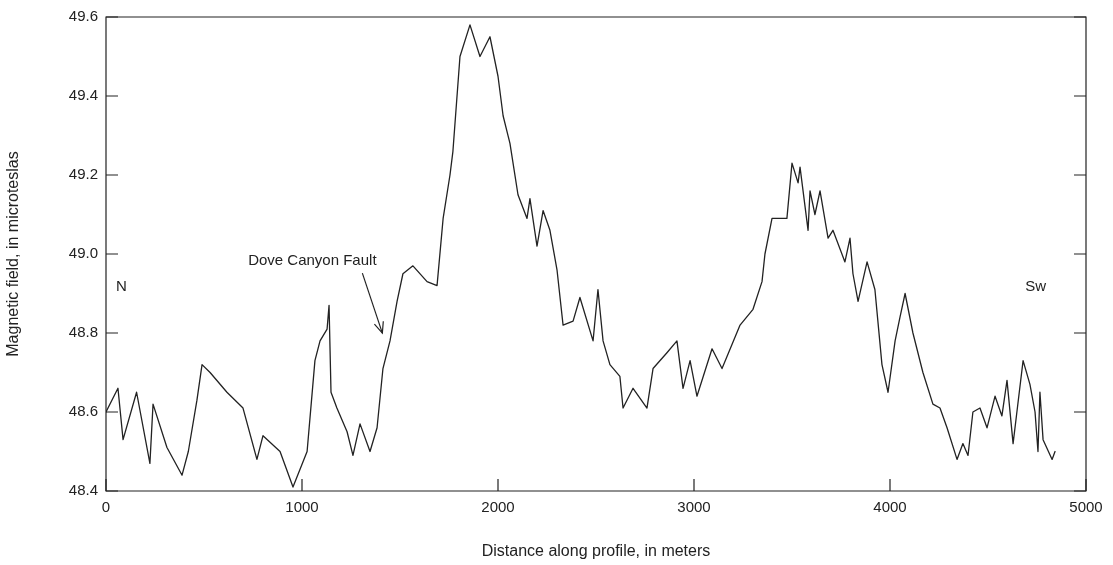 The image size is (1113, 565). I want to click on y-axis-title: Magnetic field, in microteslas, so click(13, 254).